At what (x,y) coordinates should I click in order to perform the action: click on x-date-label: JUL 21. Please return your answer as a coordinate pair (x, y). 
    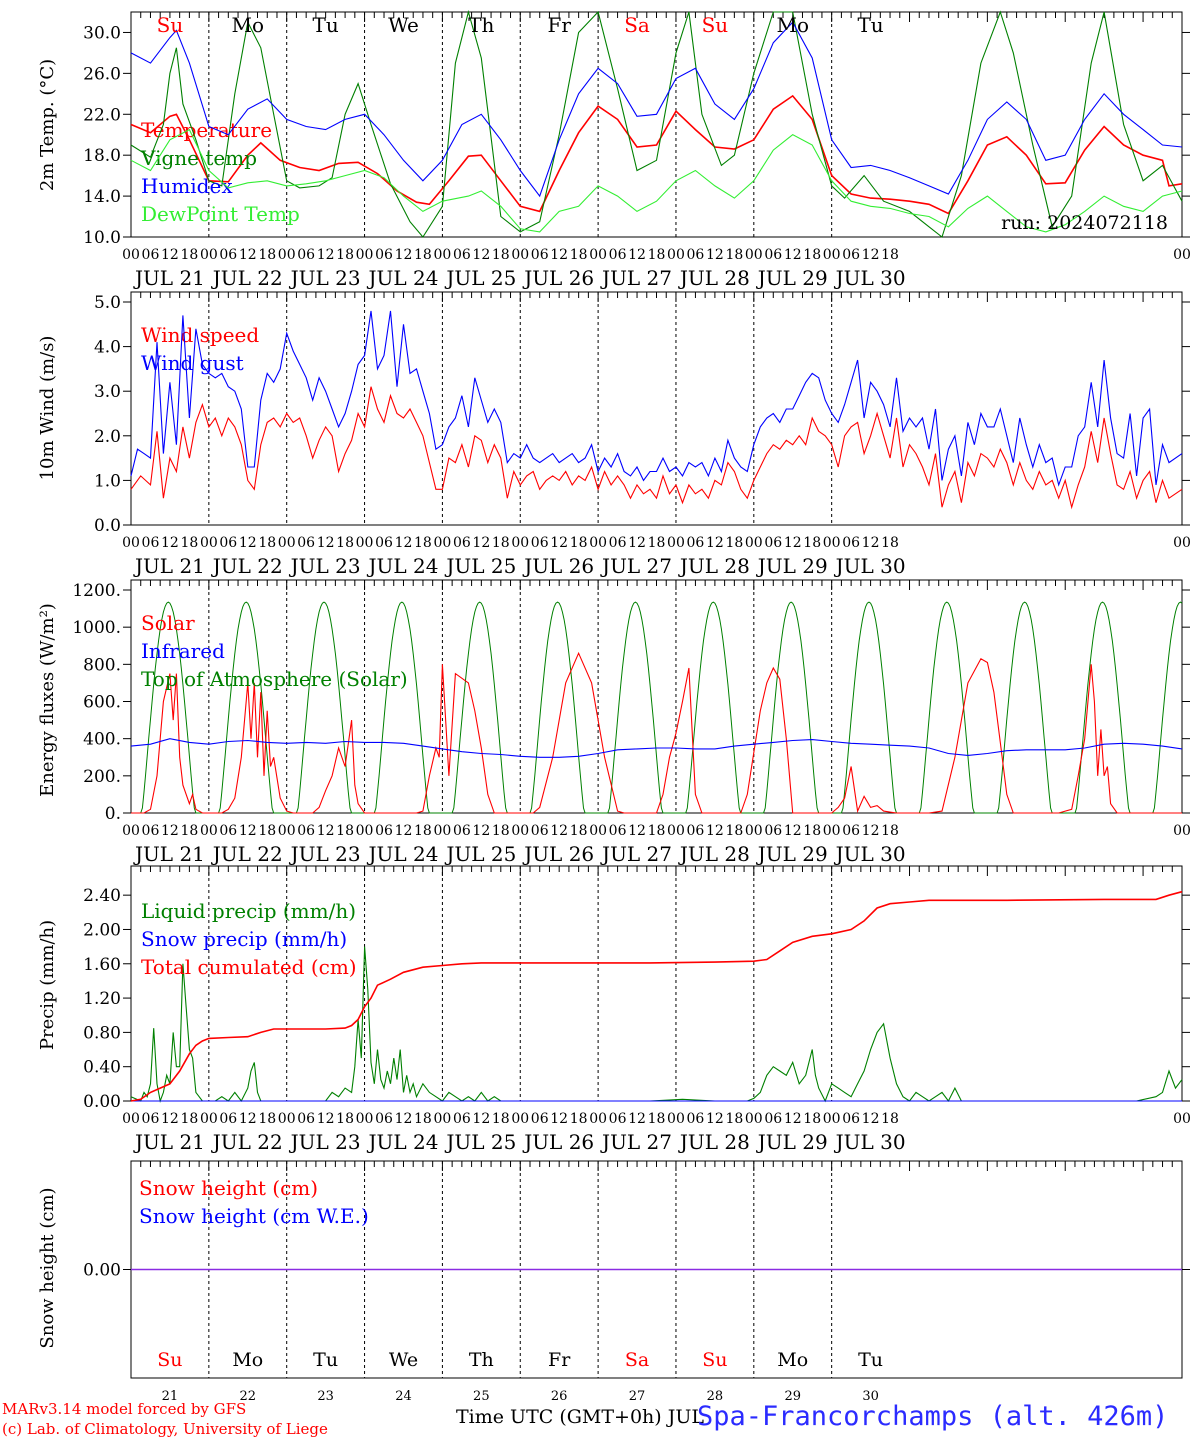
    Looking at the image, I should click on (169, 1142).